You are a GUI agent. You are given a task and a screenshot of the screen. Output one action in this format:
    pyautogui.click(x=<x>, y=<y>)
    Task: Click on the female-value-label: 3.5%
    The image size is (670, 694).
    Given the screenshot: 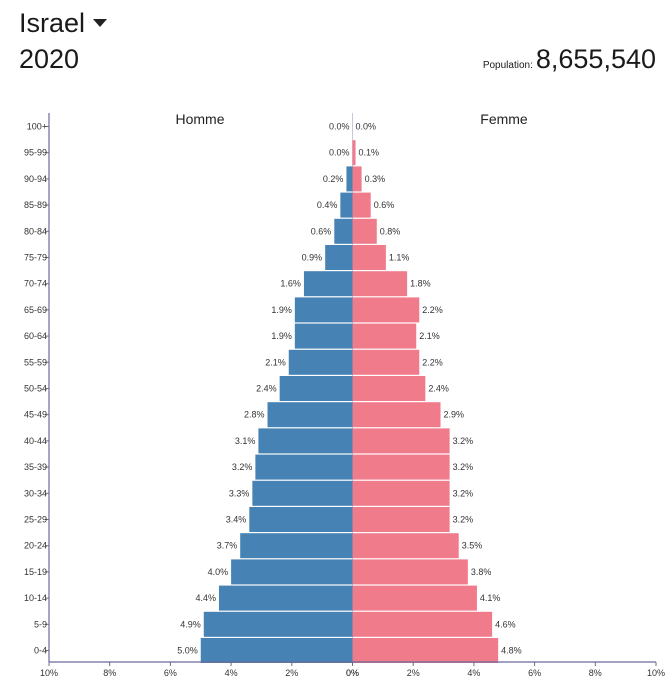 What is the action you would take?
    pyautogui.click(x=472, y=546)
    